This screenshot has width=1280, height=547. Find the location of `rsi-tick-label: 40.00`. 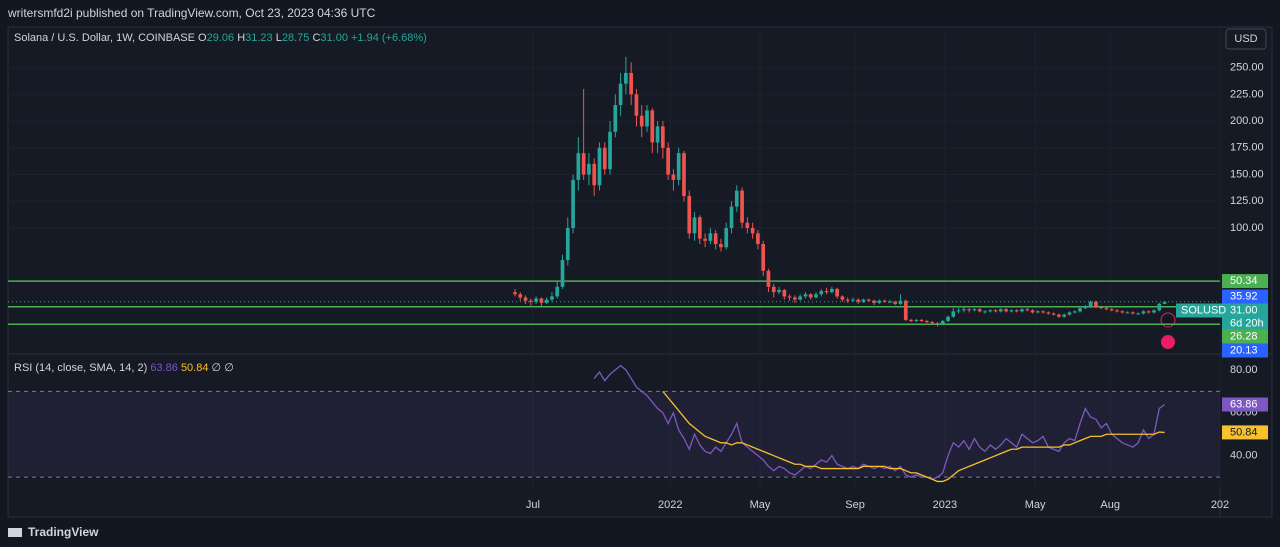

rsi-tick-label: 40.00 is located at coordinates (1244, 456).